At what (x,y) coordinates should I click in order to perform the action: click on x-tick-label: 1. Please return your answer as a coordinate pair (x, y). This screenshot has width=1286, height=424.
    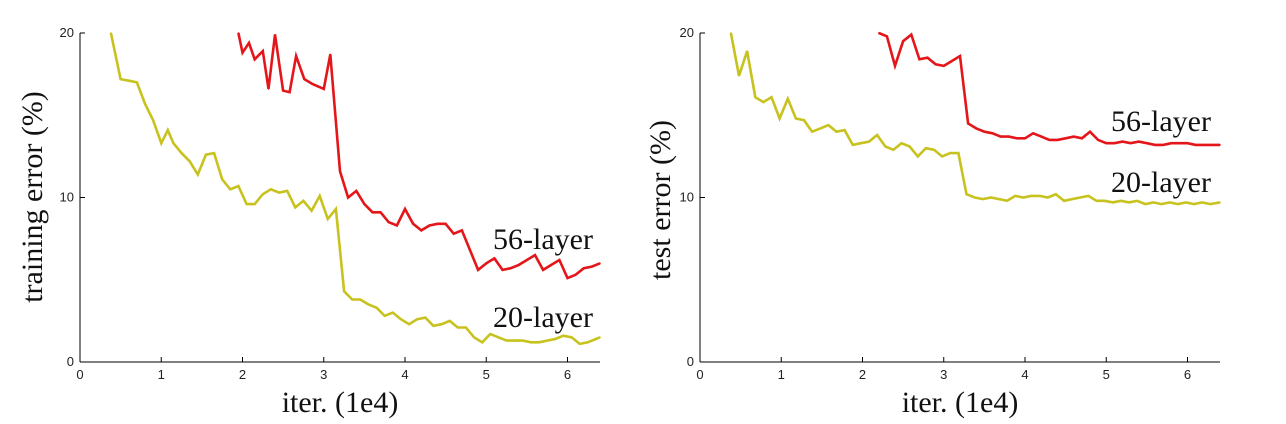
    Looking at the image, I should click on (781, 374).